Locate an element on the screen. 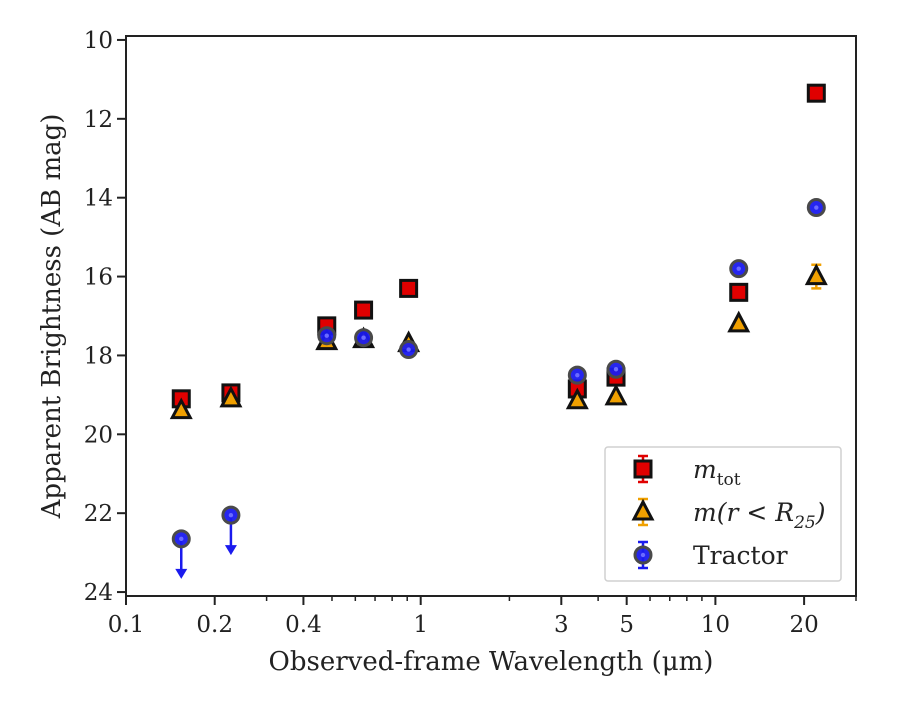 This screenshot has width=900, height=704. legend-label-triangle: m(r < R25) is located at coordinates (759, 515).